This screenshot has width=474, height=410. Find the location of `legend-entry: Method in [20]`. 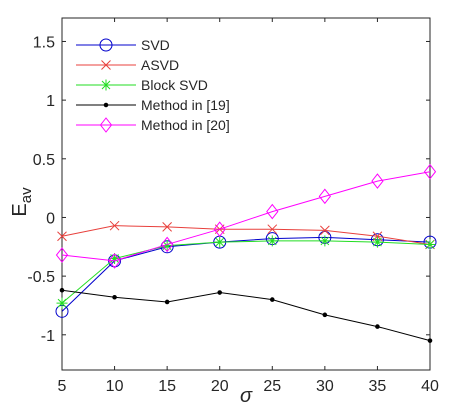

legend-entry: Method in [20] is located at coordinates (153, 125).